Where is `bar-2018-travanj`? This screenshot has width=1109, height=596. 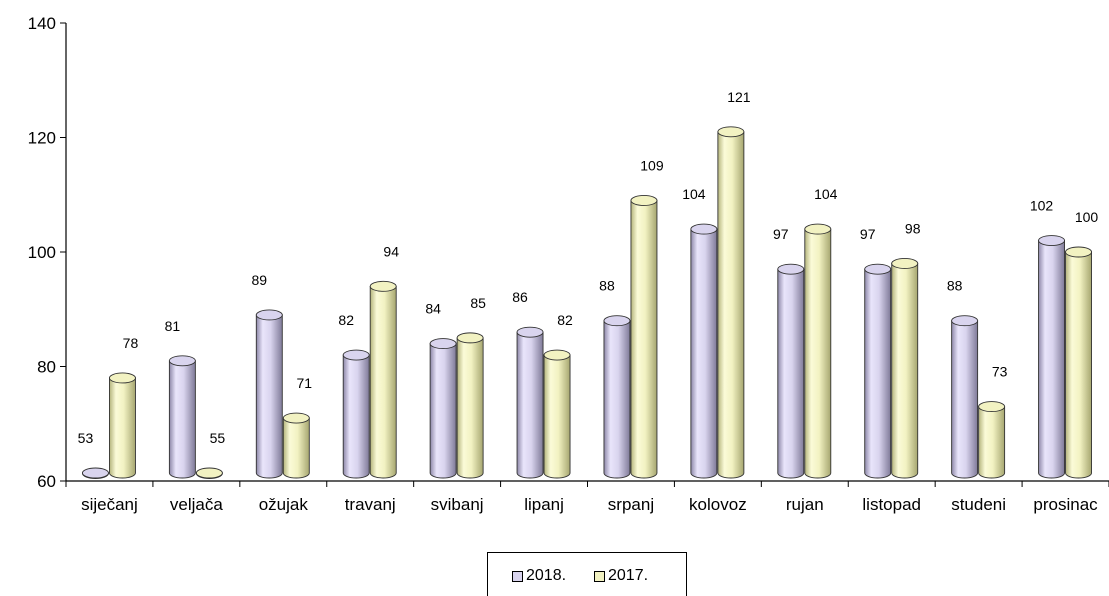 bar-2018-travanj is located at coordinates (356, 414).